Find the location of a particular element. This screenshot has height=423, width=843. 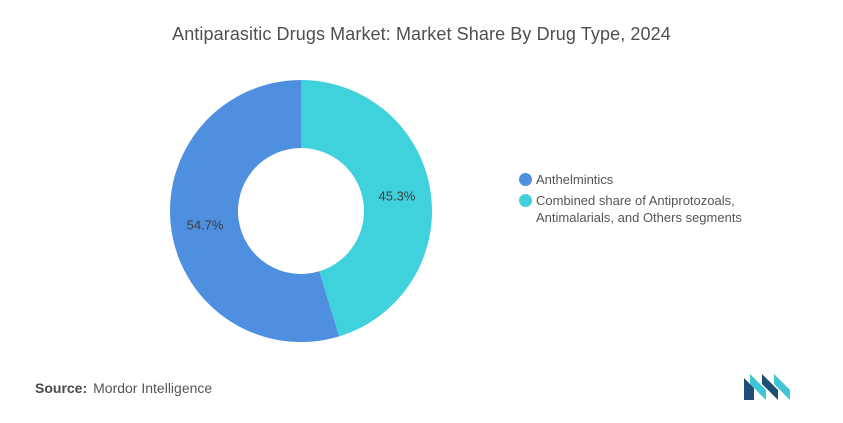

slice-anthelmintics is located at coordinates (254, 211).